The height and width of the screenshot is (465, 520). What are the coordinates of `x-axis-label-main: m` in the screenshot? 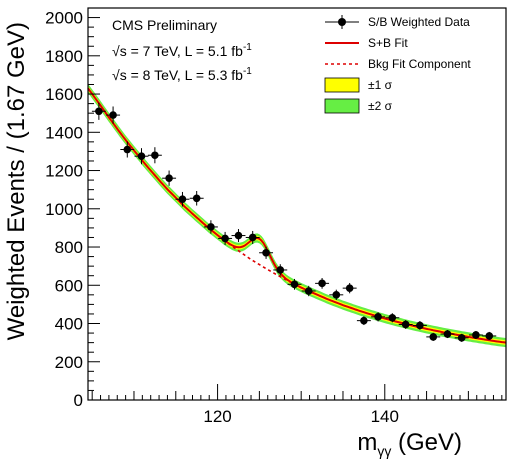 It's located at (367, 442).